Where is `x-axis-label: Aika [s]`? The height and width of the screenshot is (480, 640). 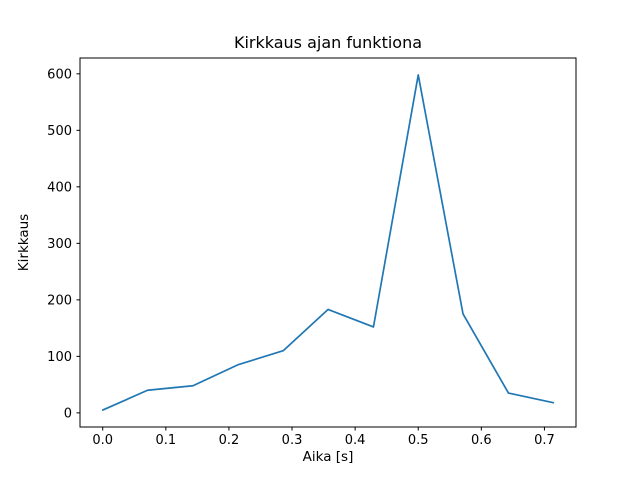 x-axis-label: Aika [s] is located at coordinates (328, 457).